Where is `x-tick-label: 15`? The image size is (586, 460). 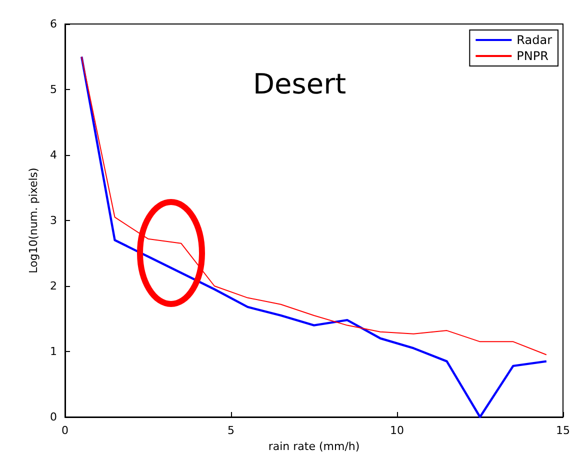 x-tick-label: 15 is located at coordinates (563, 430).